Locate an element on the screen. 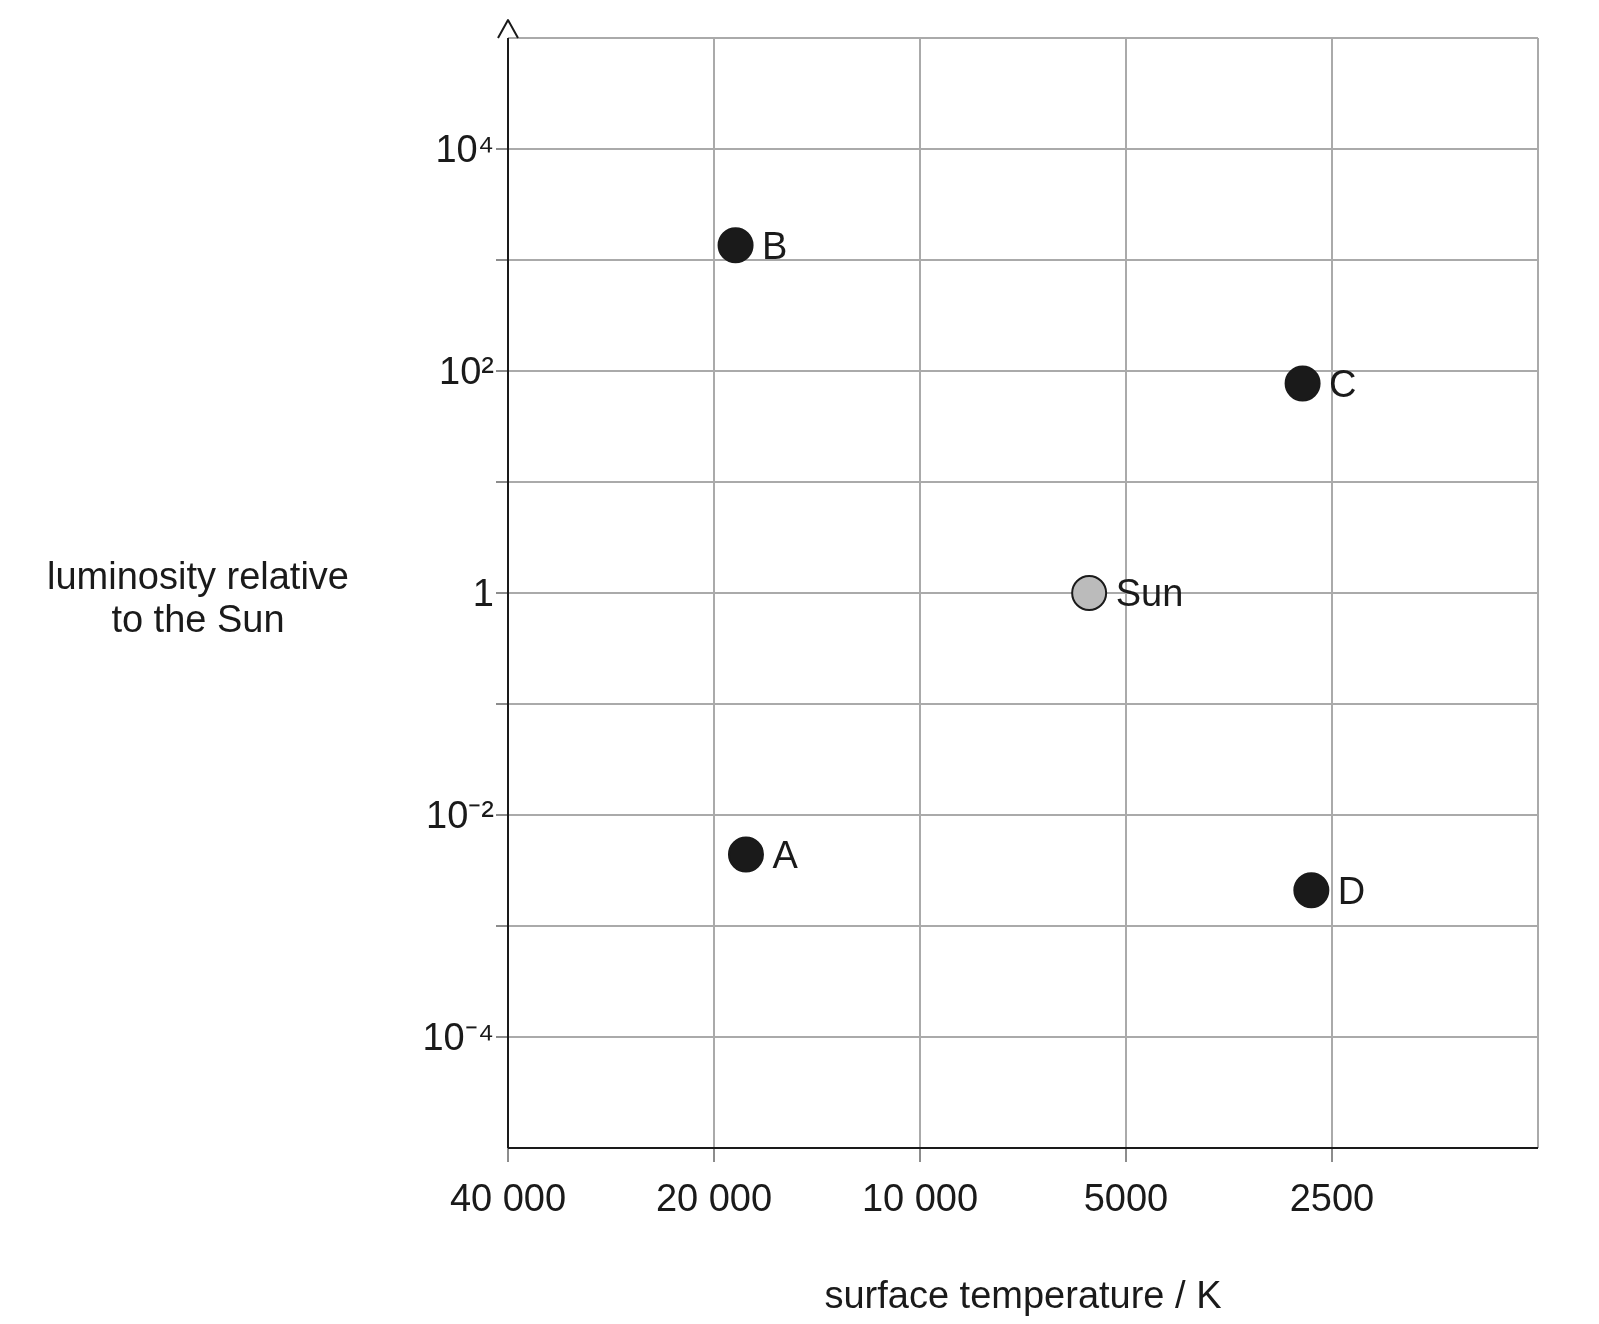  y-tick-label: 10⁴ is located at coordinates (464, 149).